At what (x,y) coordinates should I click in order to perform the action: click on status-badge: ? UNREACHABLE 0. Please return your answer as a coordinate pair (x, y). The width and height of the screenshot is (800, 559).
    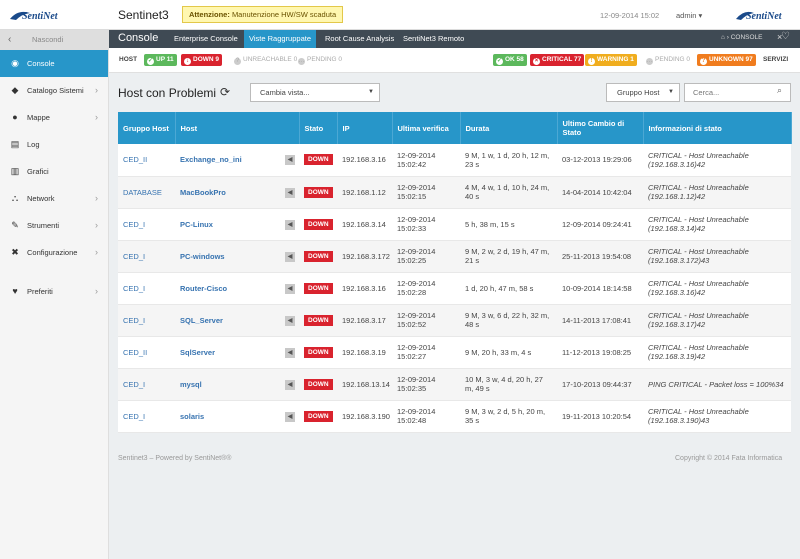
    Looking at the image, I should click on (265, 60).